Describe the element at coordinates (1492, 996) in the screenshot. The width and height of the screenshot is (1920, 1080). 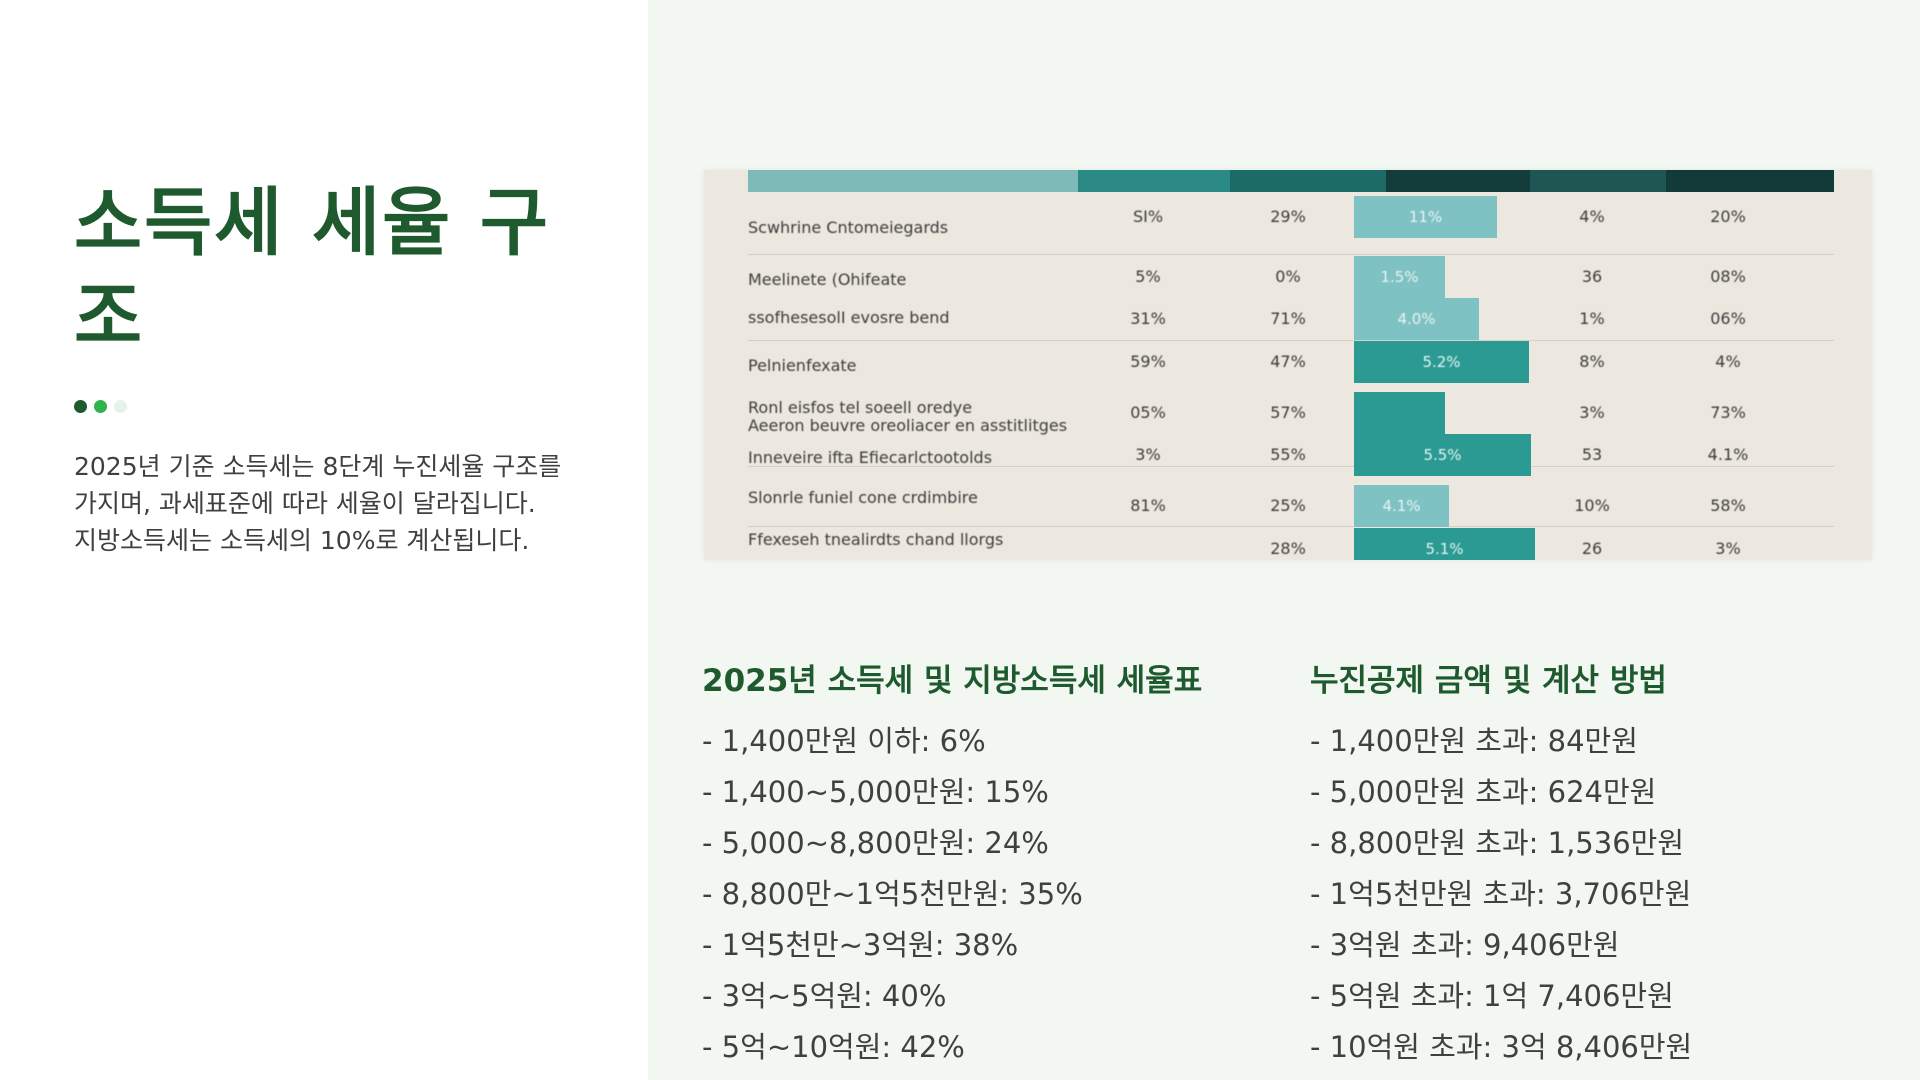
I see `deduction-item: - 5억원 초과: 1억 7,406만원` at that location.